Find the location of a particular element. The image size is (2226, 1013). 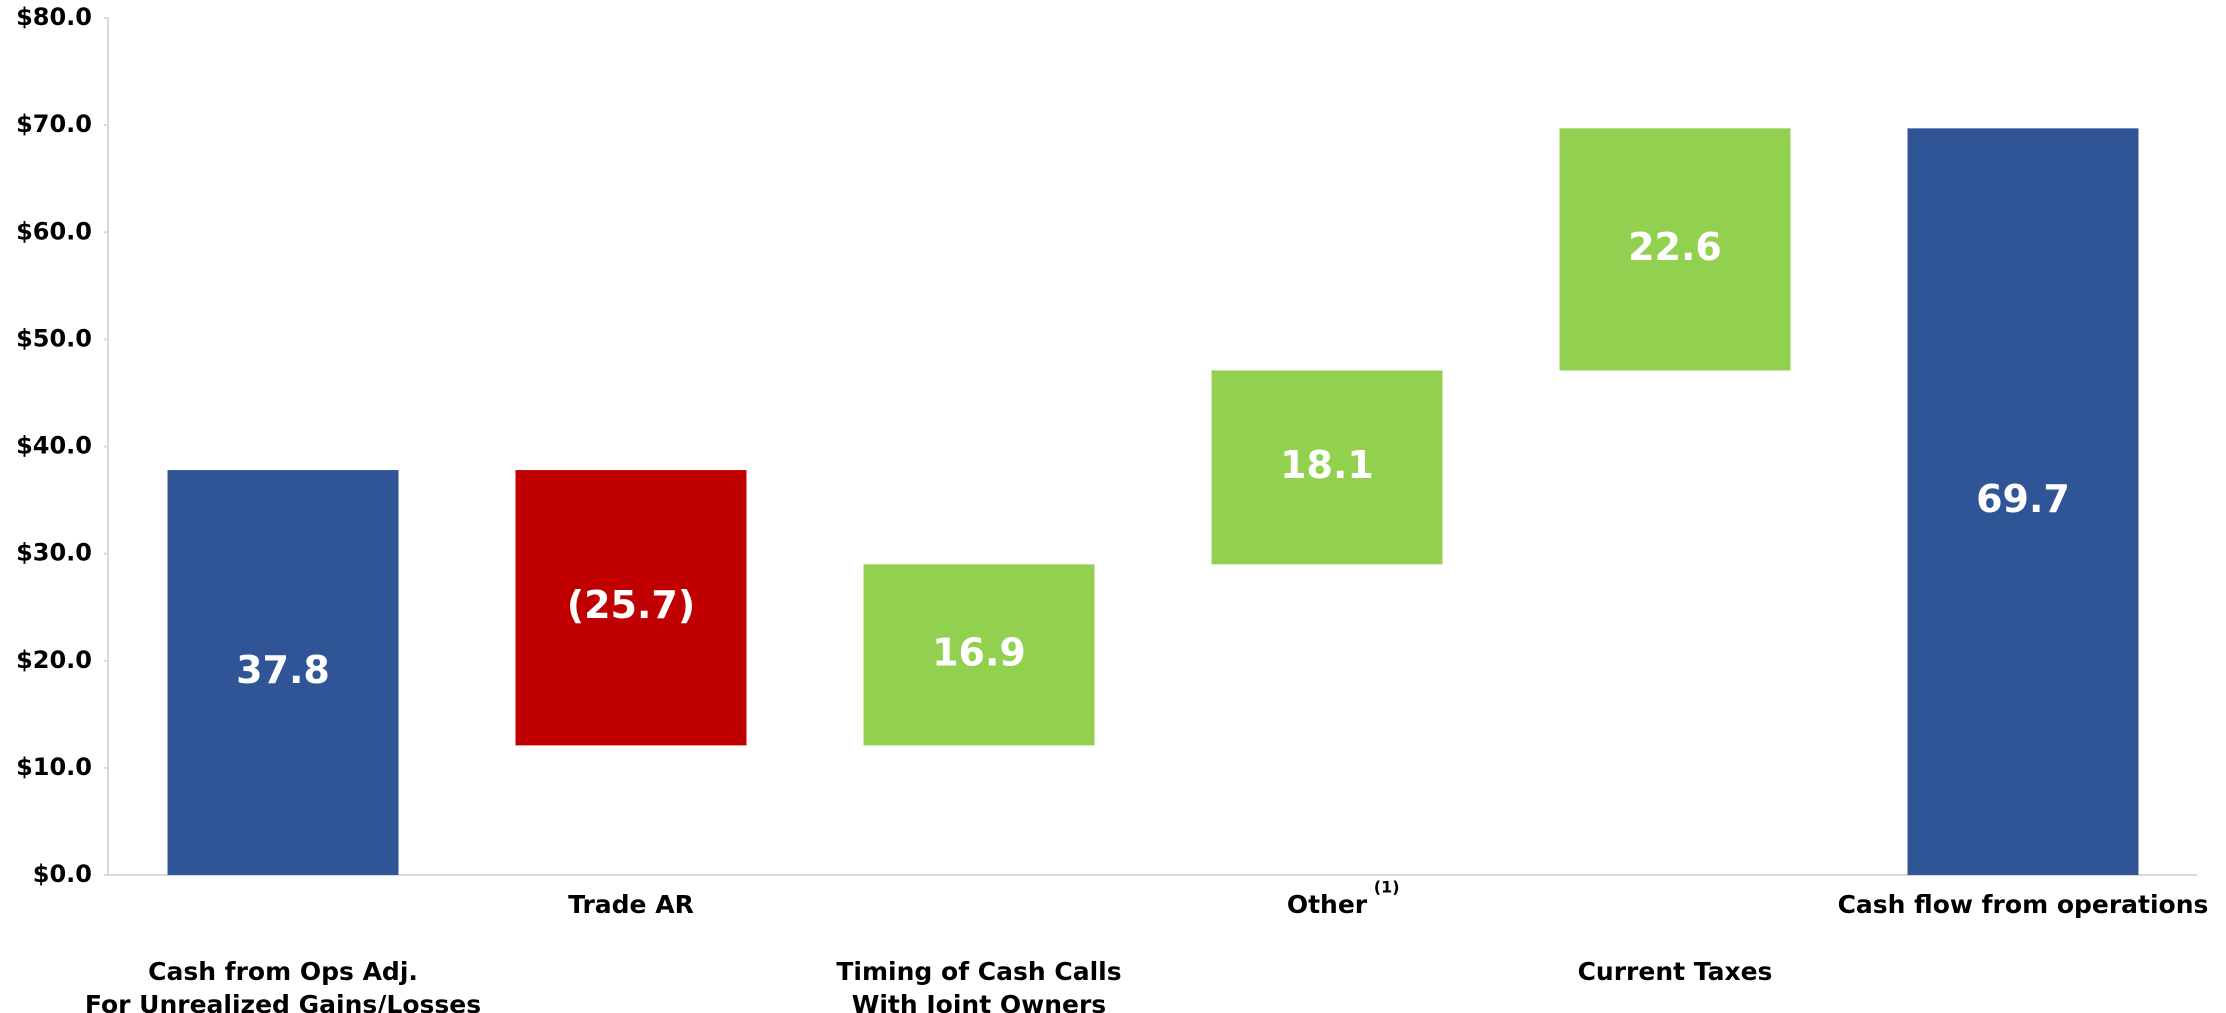

value-label: 18.1 is located at coordinates (1327, 465).